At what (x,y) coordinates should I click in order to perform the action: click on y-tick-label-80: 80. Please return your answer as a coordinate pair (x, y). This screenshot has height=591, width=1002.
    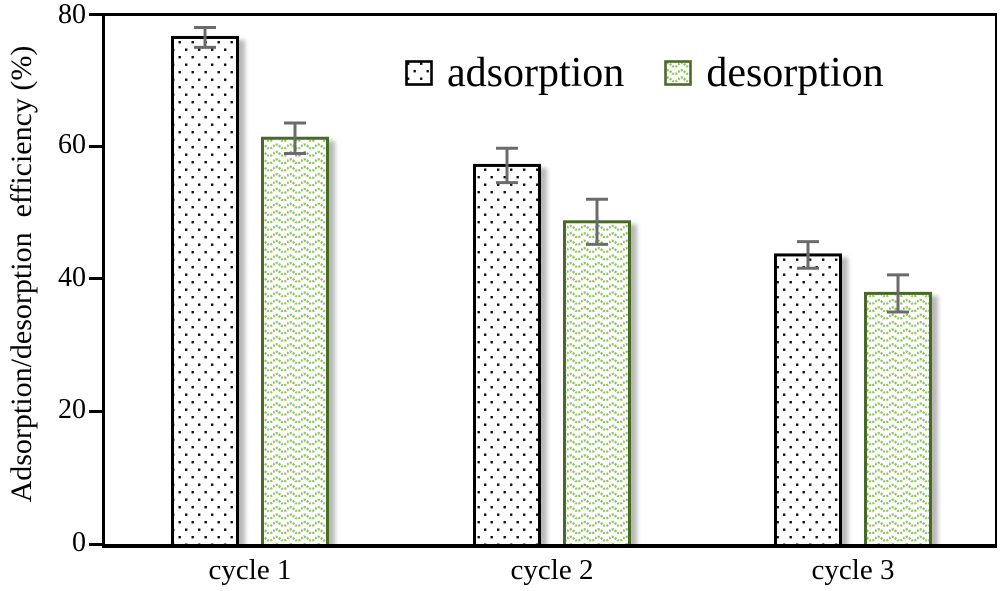
    Looking at the image, I should click on (72, 15).